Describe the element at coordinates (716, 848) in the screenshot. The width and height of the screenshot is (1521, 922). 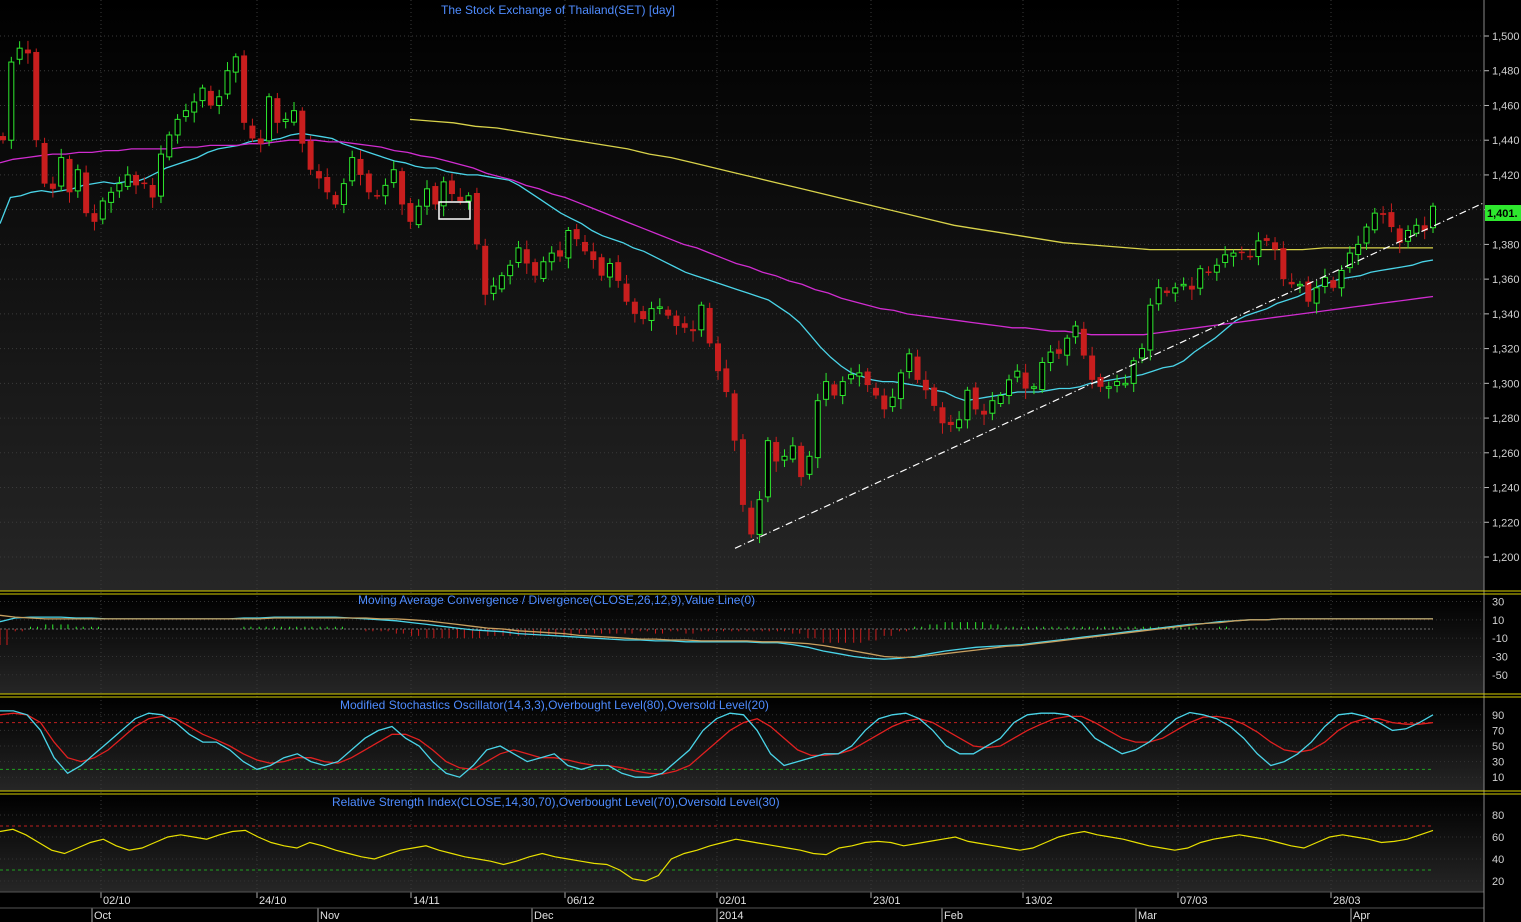
I see `rsi-levels` at that location.